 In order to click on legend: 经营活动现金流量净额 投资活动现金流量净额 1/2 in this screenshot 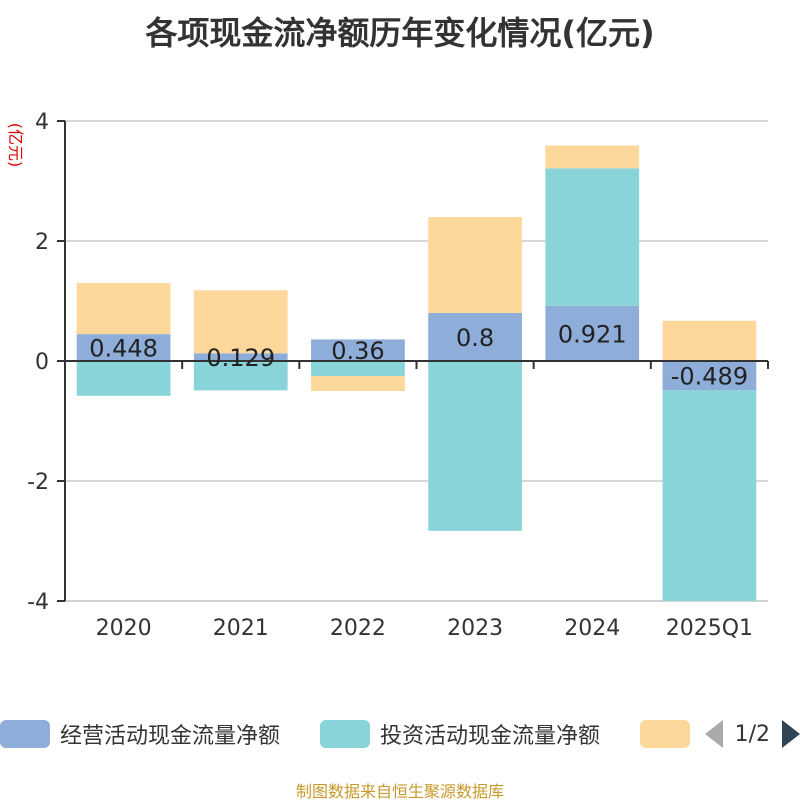, I will do `click(400, 736)`.